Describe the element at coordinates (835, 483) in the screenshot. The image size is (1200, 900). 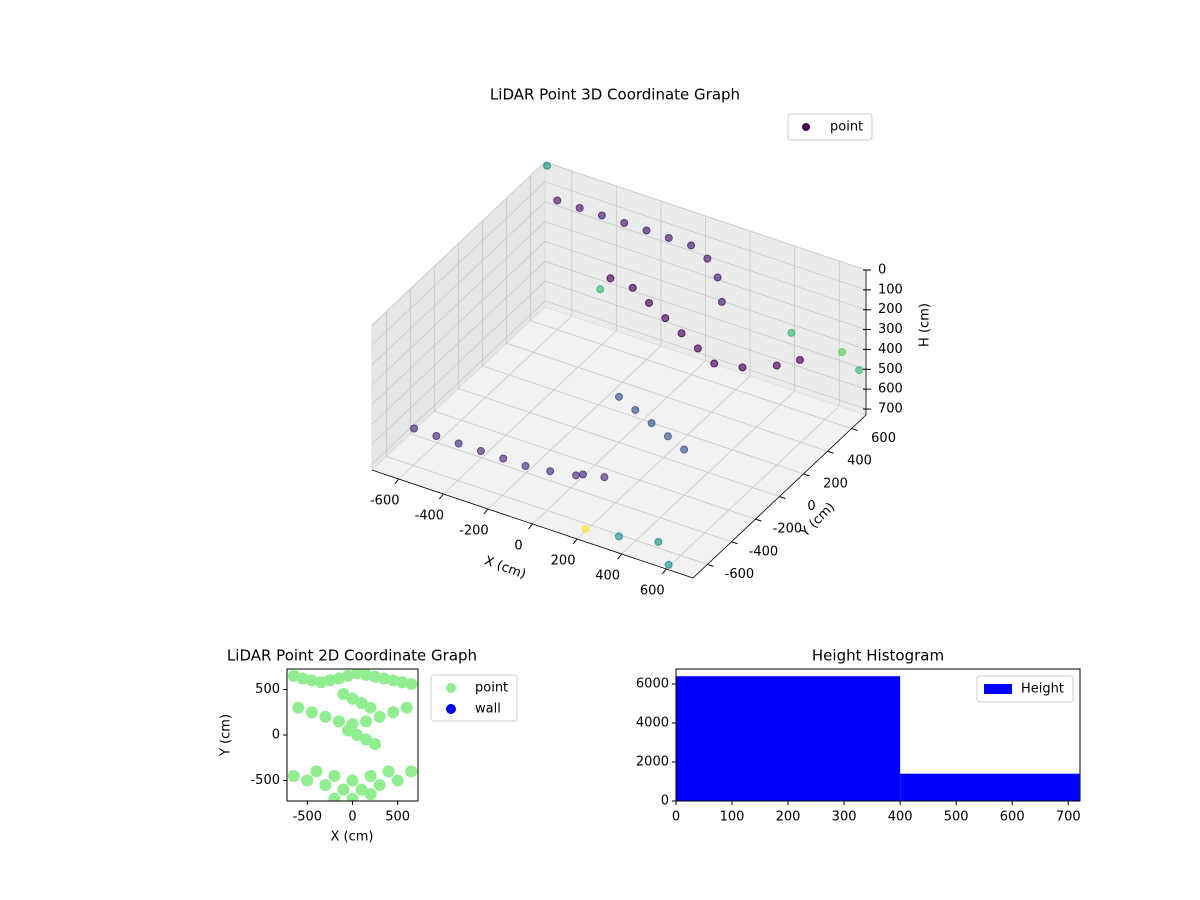
I see `y-tick-label: 200` at that location.